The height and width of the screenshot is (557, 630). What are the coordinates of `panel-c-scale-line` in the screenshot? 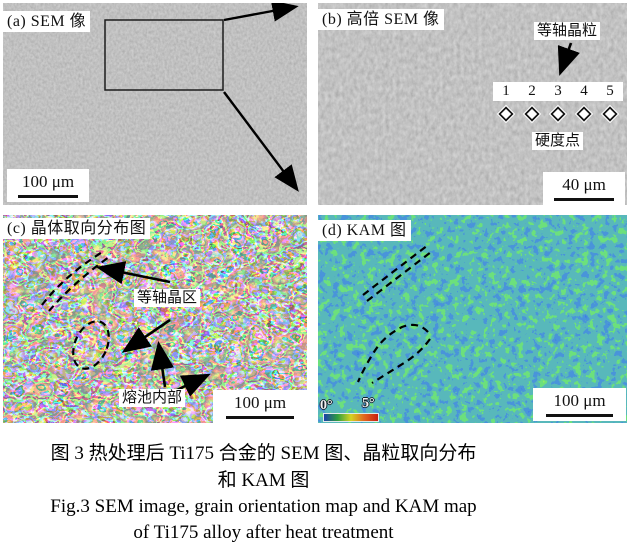 It's located at (260, 417).